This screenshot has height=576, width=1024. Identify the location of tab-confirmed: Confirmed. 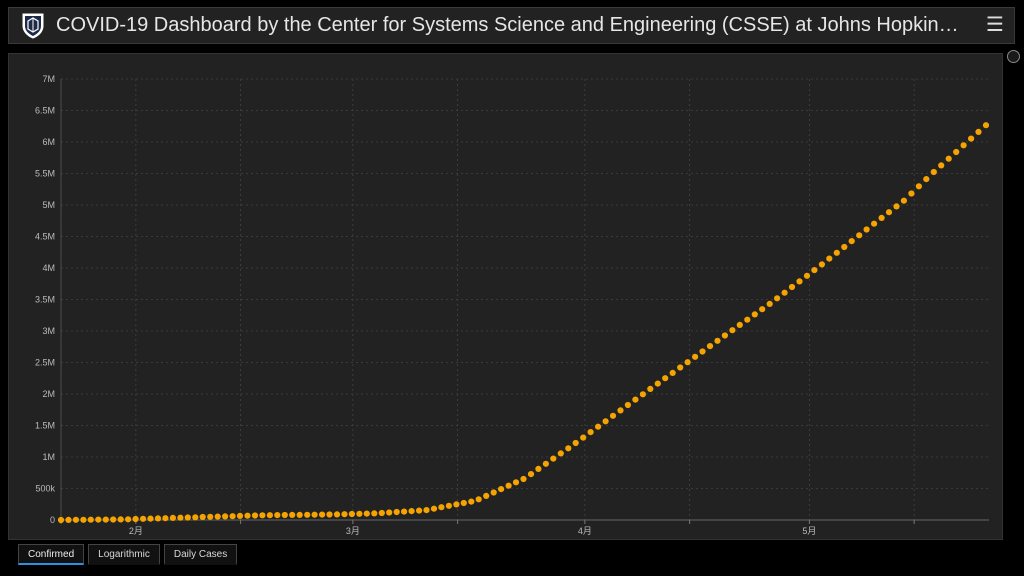
(51, 554).